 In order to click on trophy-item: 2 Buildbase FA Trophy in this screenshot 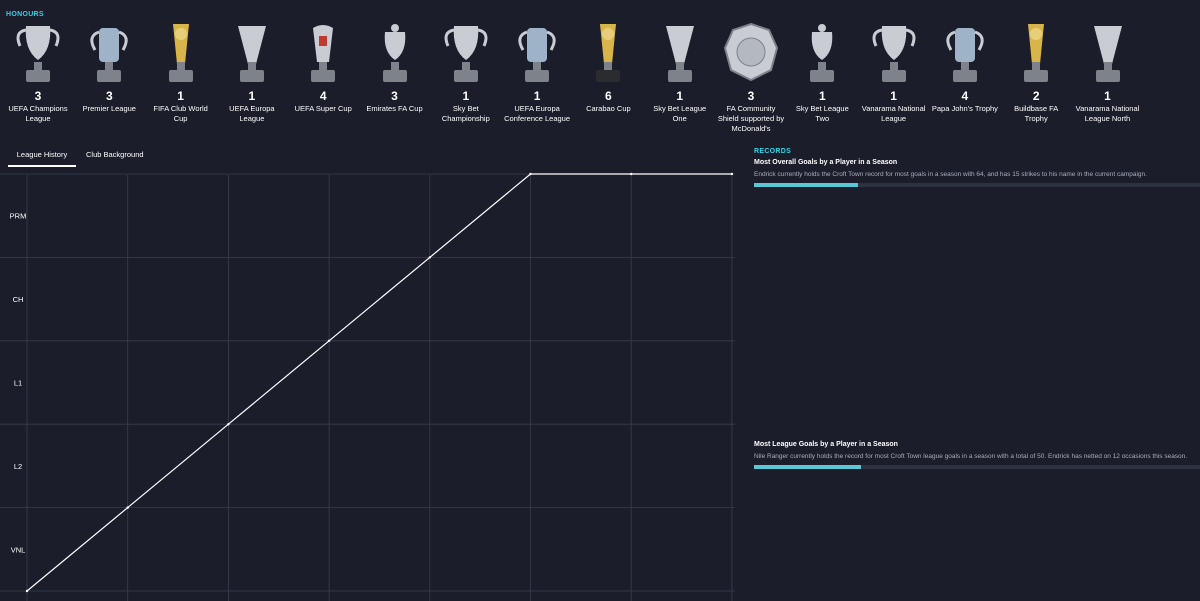, I will do `click(1036, 72)`.